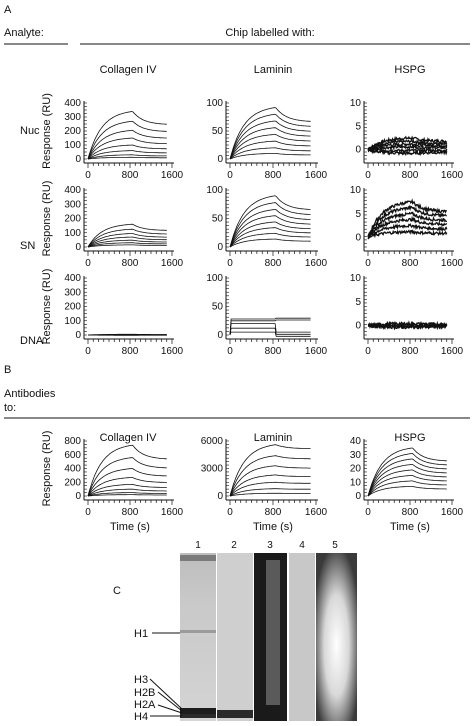 Image resolution: width=473 pixels, height=726 pixels. Describe the element at coordinates (407, 227) in the screenshot. I see `chart-A-SN-hspg: 0 5 10 0 800 1600` at that location.